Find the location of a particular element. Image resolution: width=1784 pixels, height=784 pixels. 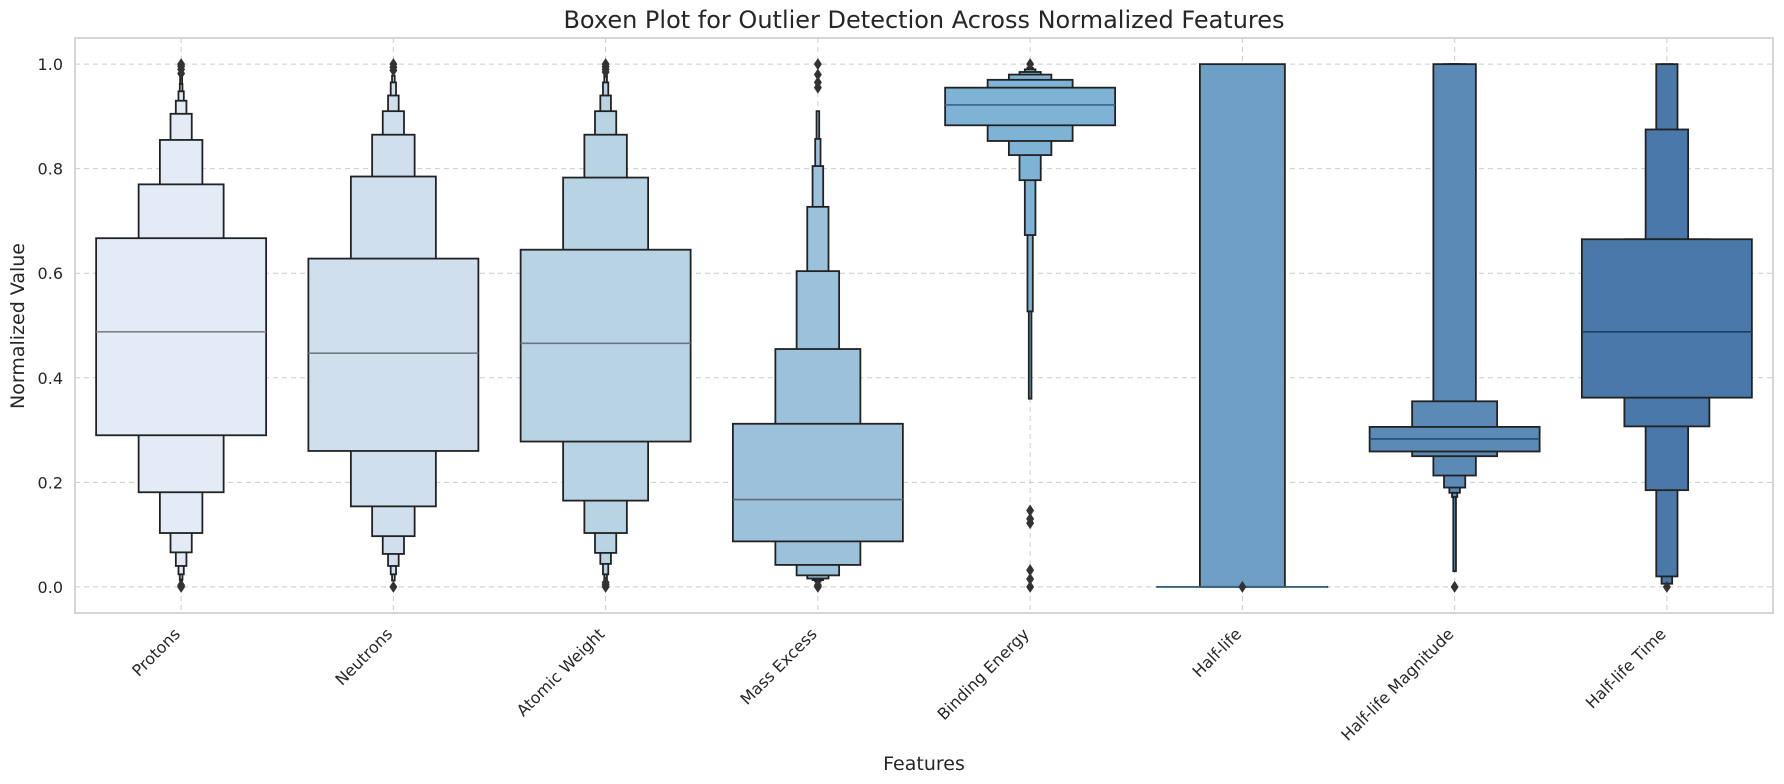

x-tick-label: Atomic Weight is located at coordinates (561, 672).